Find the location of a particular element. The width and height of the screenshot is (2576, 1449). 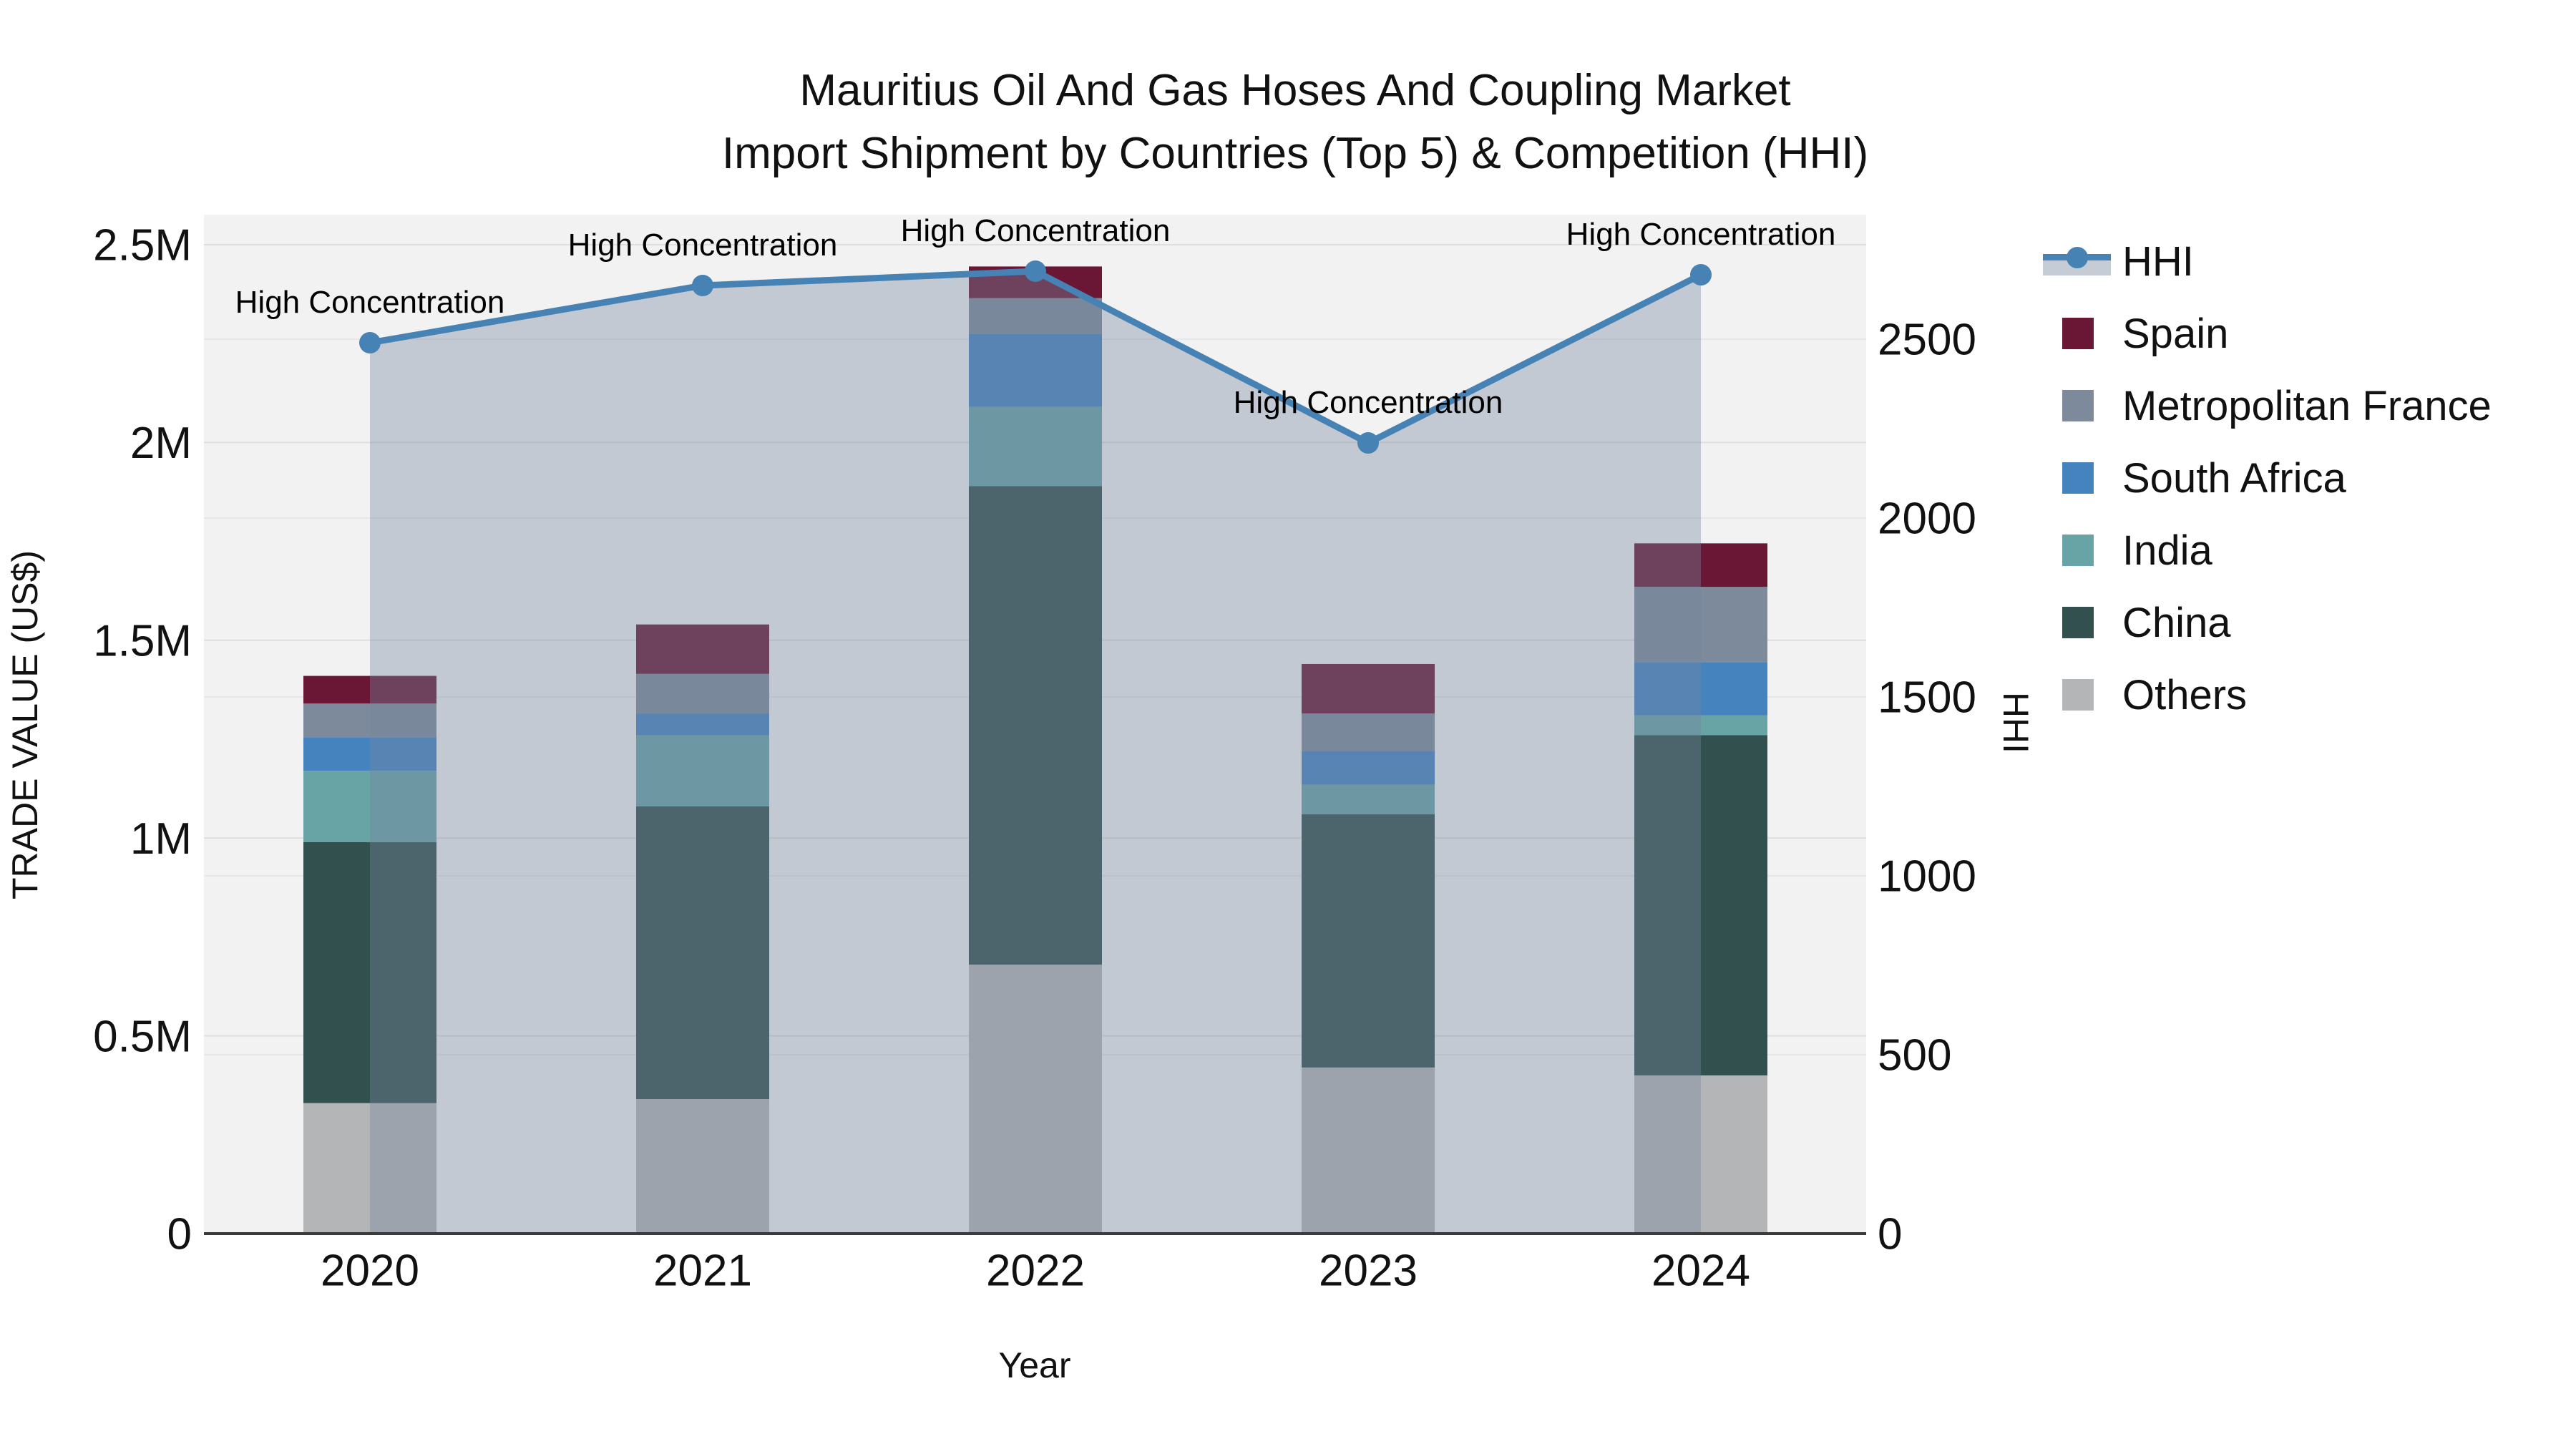

bar-segment-spain-2020 is located at coordinates (369, 689).